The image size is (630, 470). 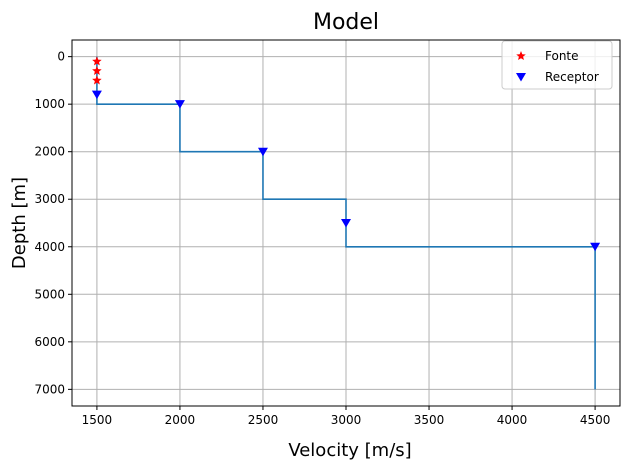 What do you see at coordinates (346, 420) in the screenshot?
I see `x-tick-label: 3000` at bounding box center [346, 420].